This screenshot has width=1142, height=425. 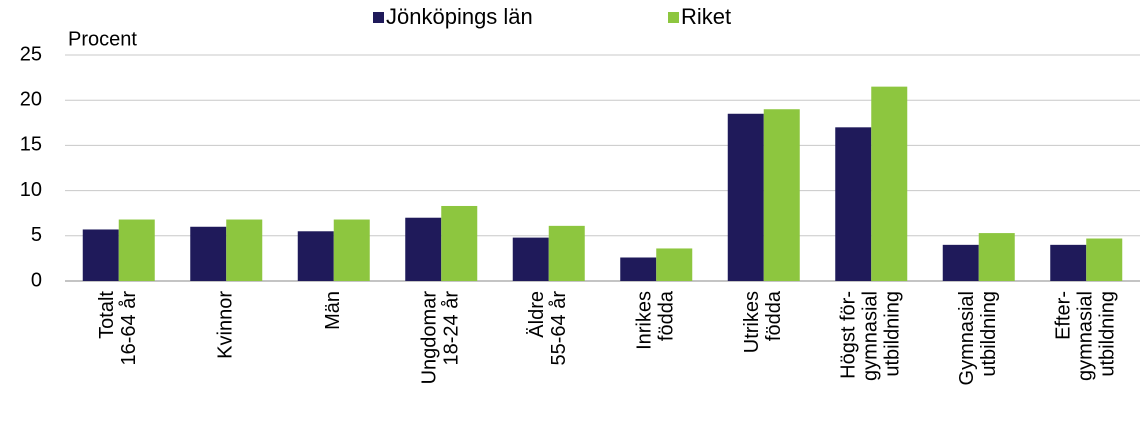 I want to click on y-tick-label: 25, so click(x=31, y=54).